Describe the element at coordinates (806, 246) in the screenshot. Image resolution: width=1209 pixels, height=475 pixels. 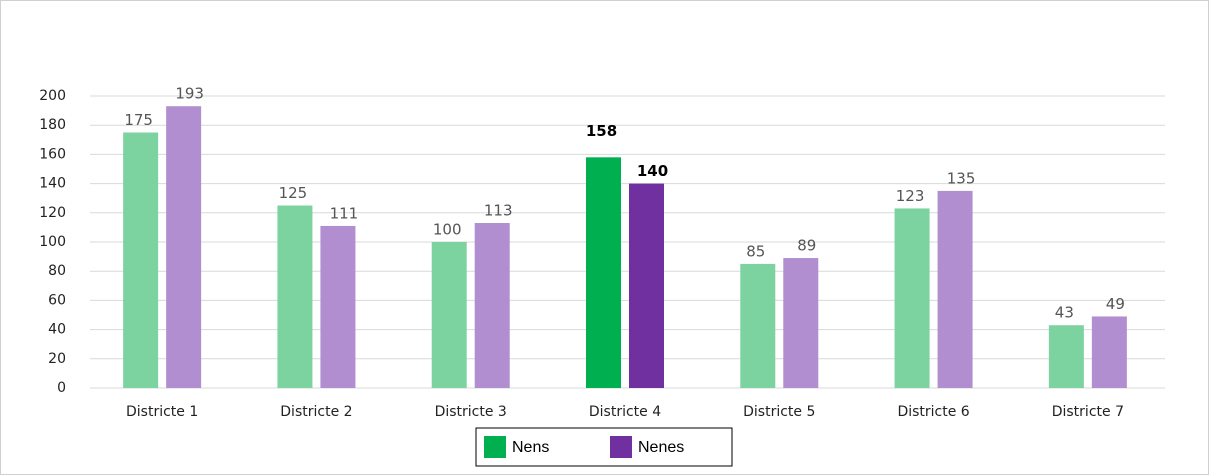
I see `value-label: 89` at that location.